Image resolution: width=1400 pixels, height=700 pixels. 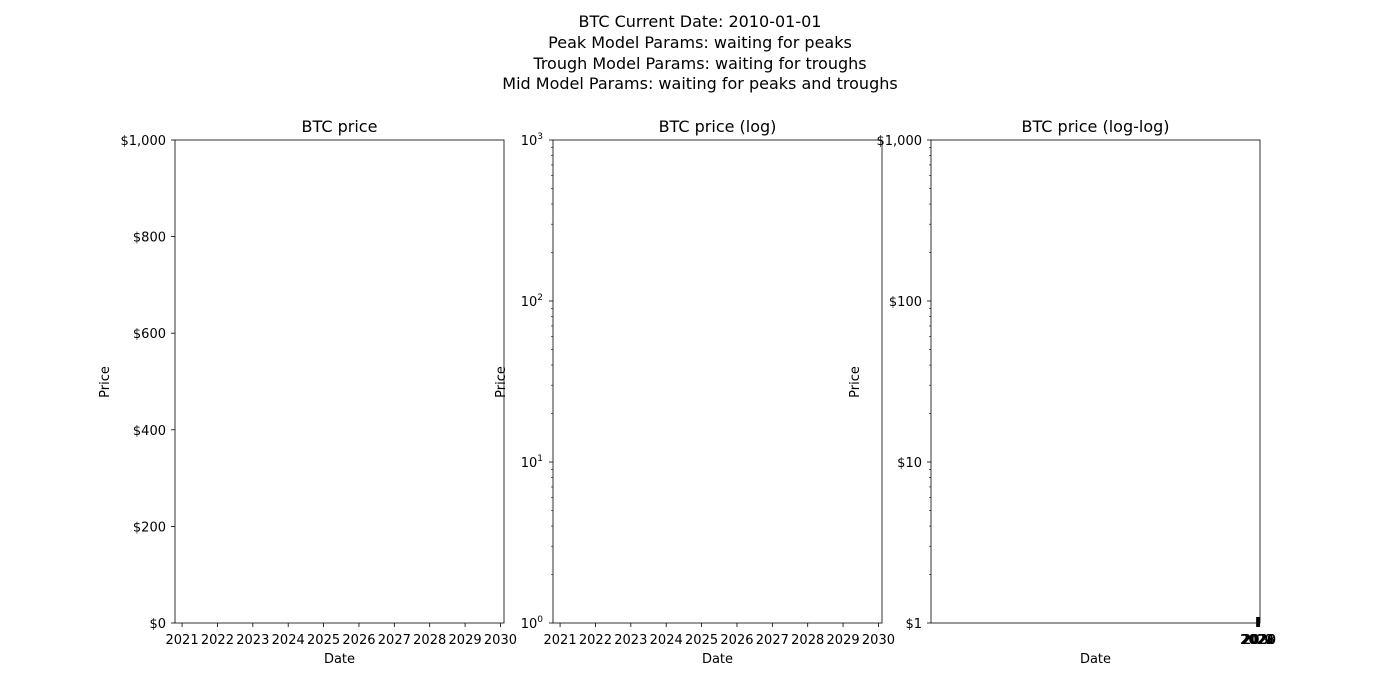 What do you see at coordinates (532, 623) in the screenshot?
I see `y-tick-label: 10⁰` at bounding box center [532, 623].